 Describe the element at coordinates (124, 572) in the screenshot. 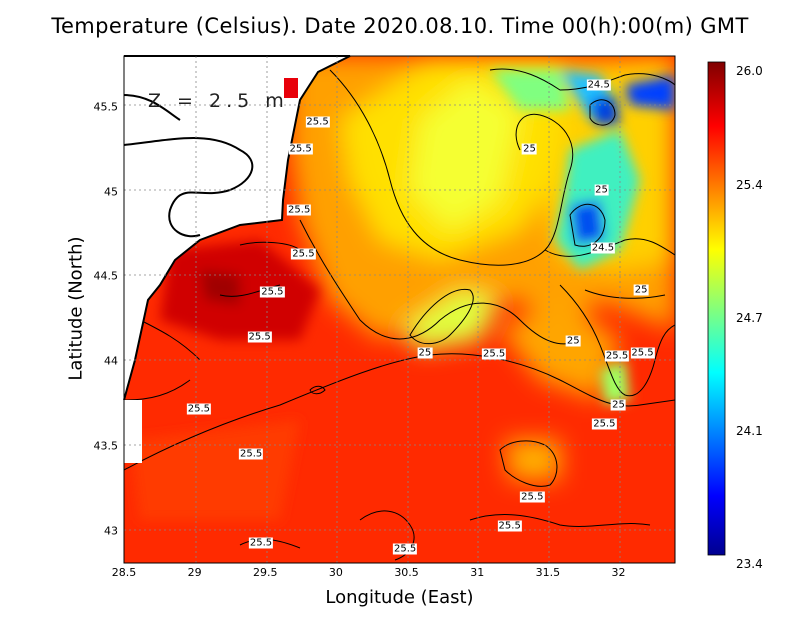

I see `x-tick-label: 28.5` at that location.